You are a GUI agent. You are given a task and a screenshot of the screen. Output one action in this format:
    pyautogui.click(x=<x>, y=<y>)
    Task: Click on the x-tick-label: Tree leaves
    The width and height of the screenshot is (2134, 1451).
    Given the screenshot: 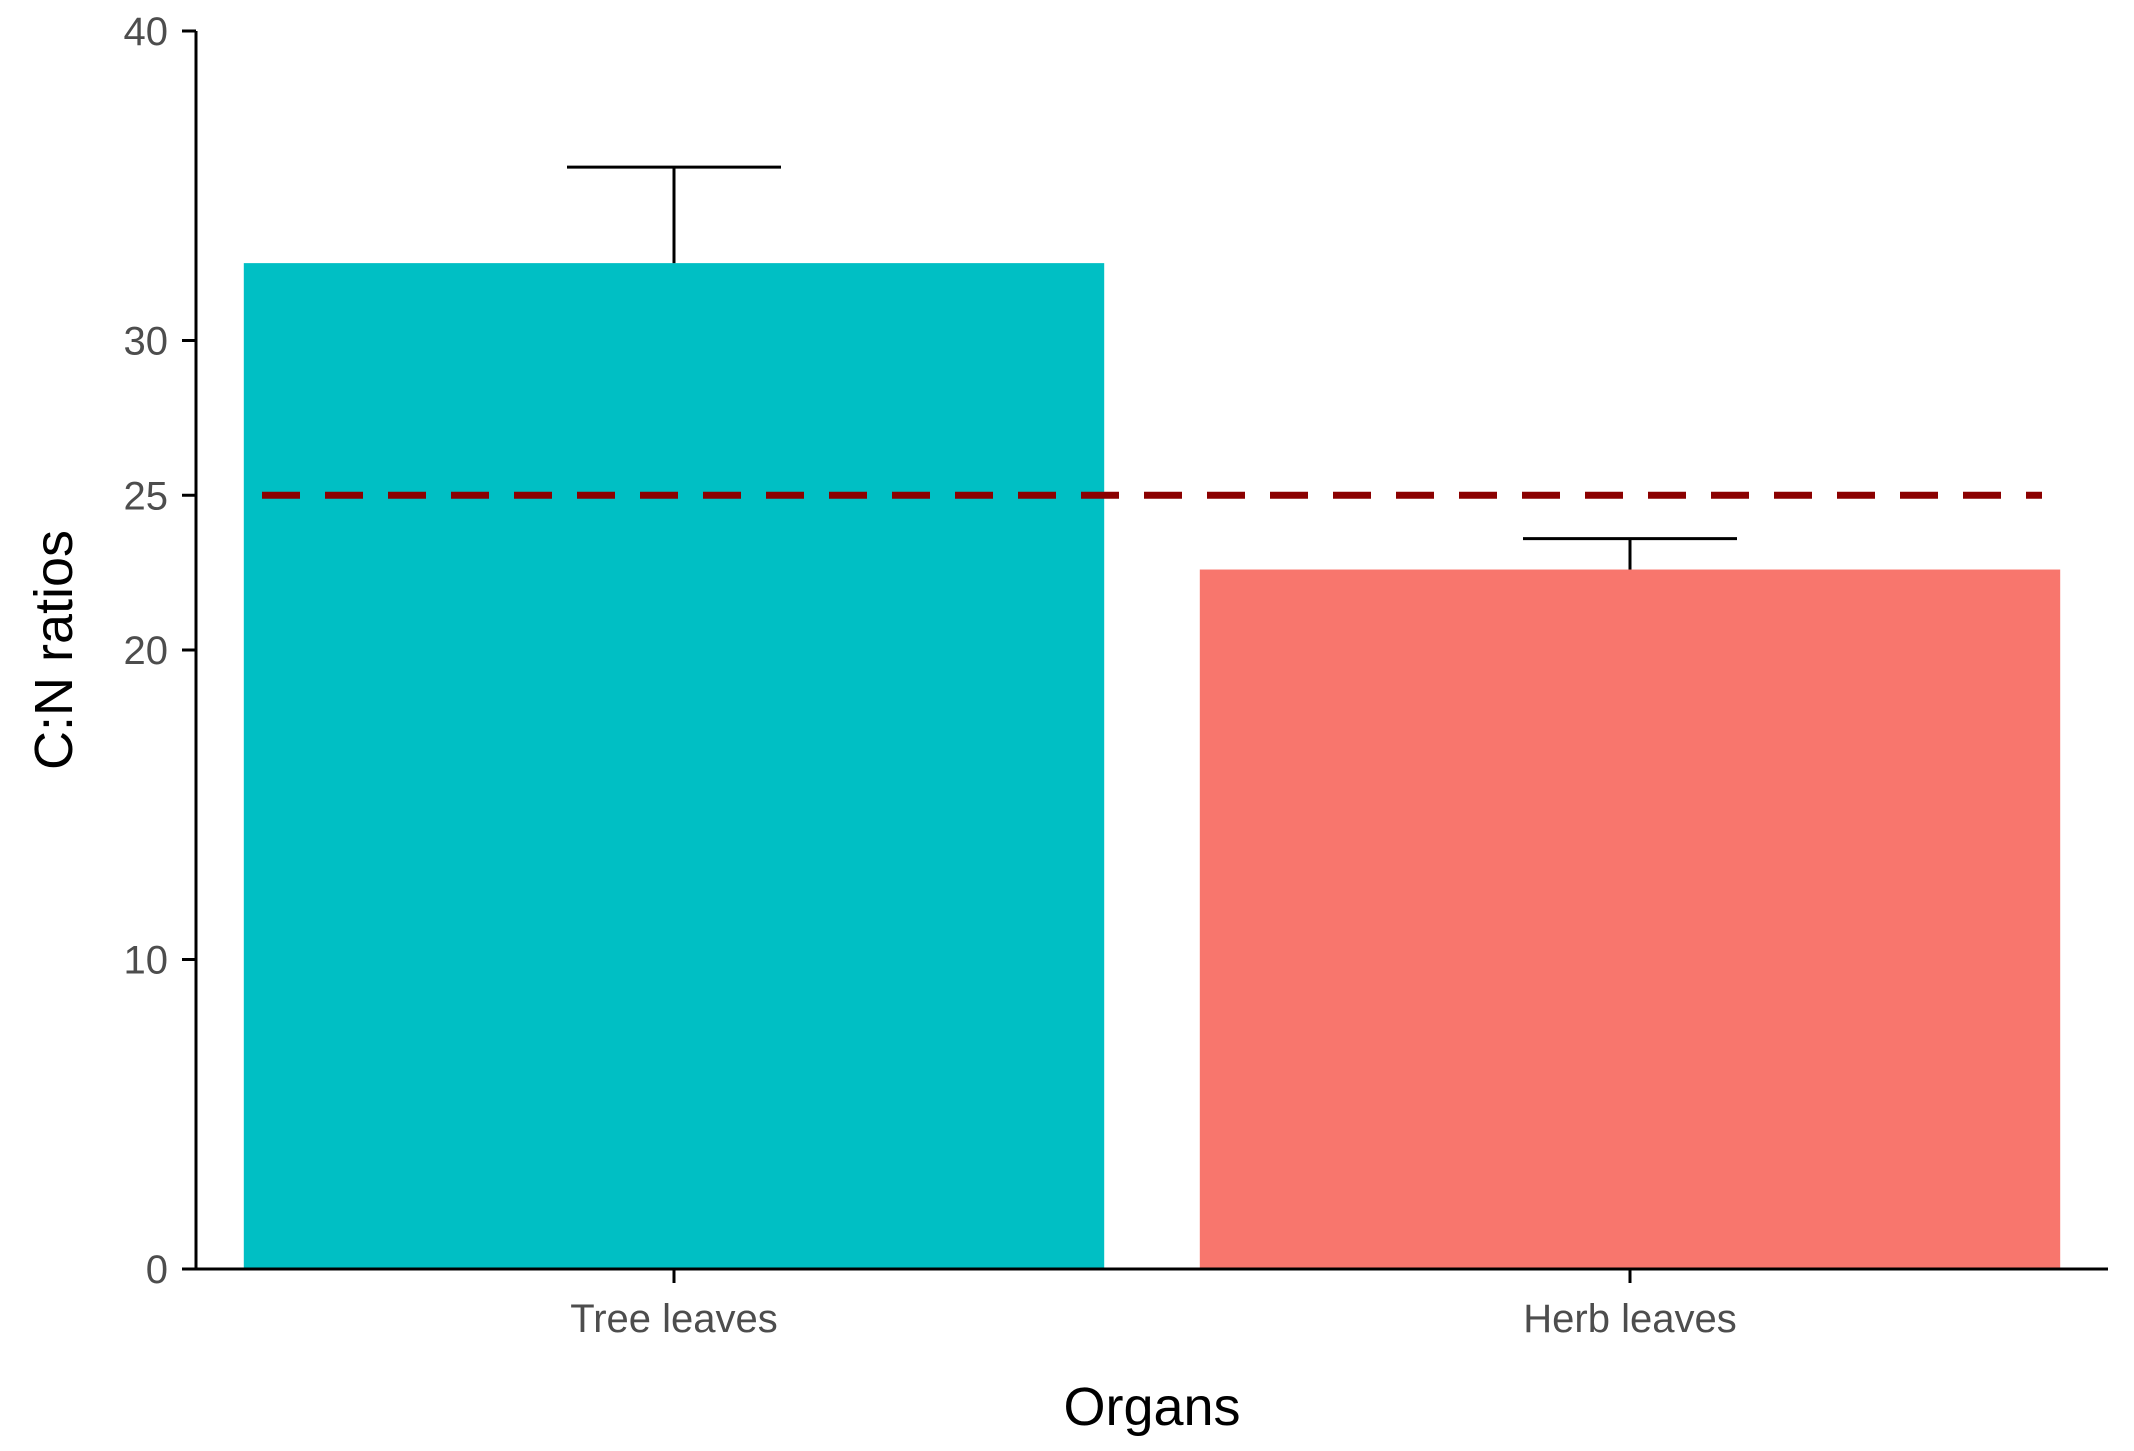 What is the action you would take?
    pyautogui.click(x=674, y=1319)
    